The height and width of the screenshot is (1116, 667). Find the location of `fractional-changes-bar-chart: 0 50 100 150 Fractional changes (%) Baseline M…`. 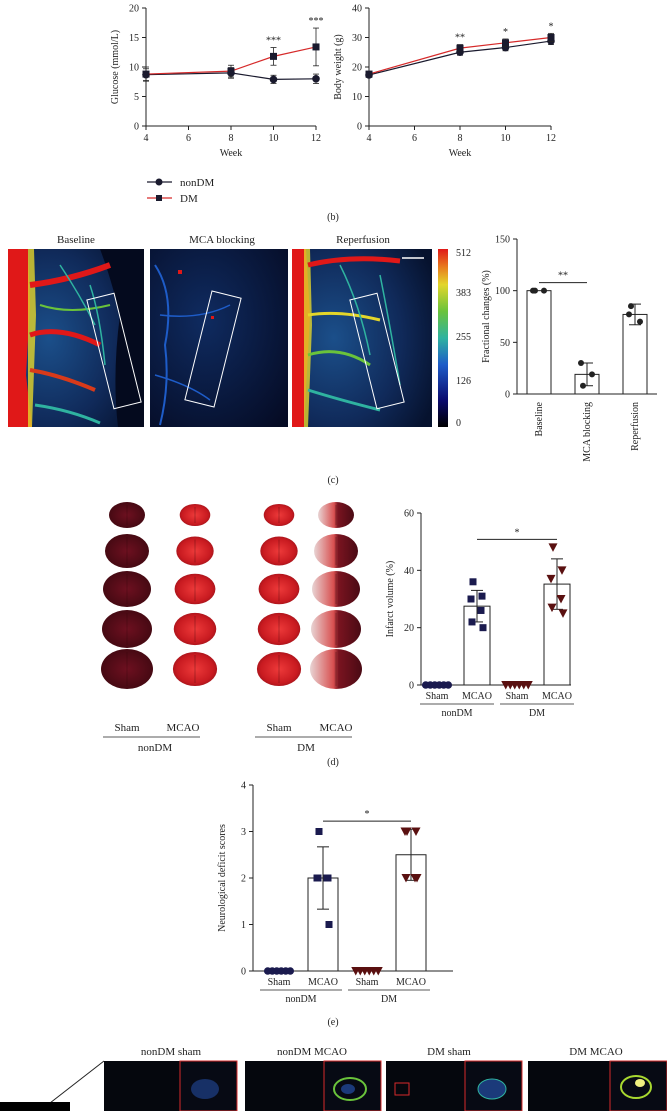

fractional-changes-bar-chart: 0 50 100 150 Fractional changes (%) Baseline M… is located at coordinates (569, 348).